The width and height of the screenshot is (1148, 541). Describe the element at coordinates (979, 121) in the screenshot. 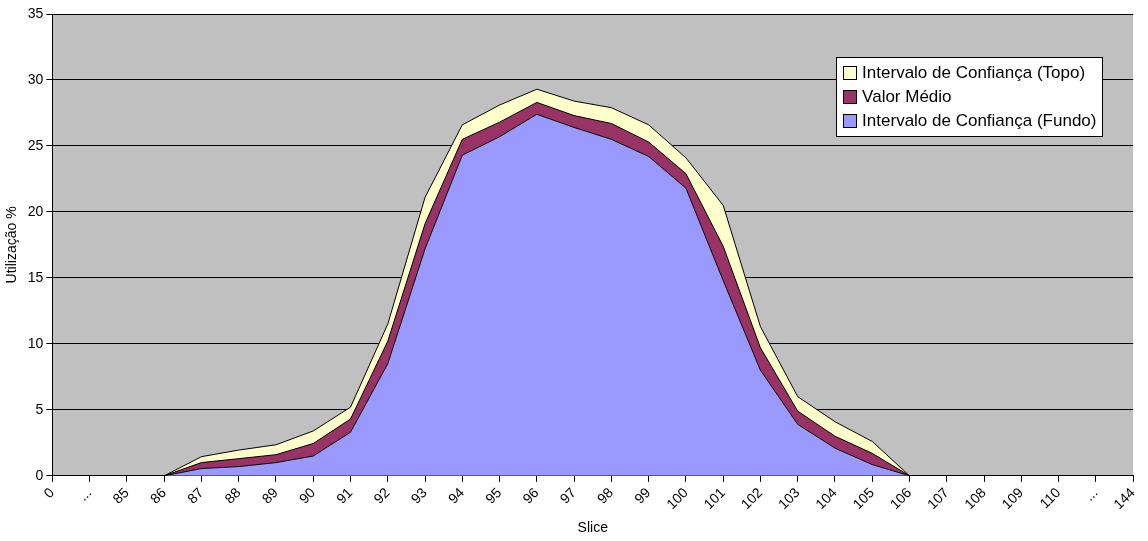

I see `legend-label: Intervalo de Confiança (Fundo)` at that location.